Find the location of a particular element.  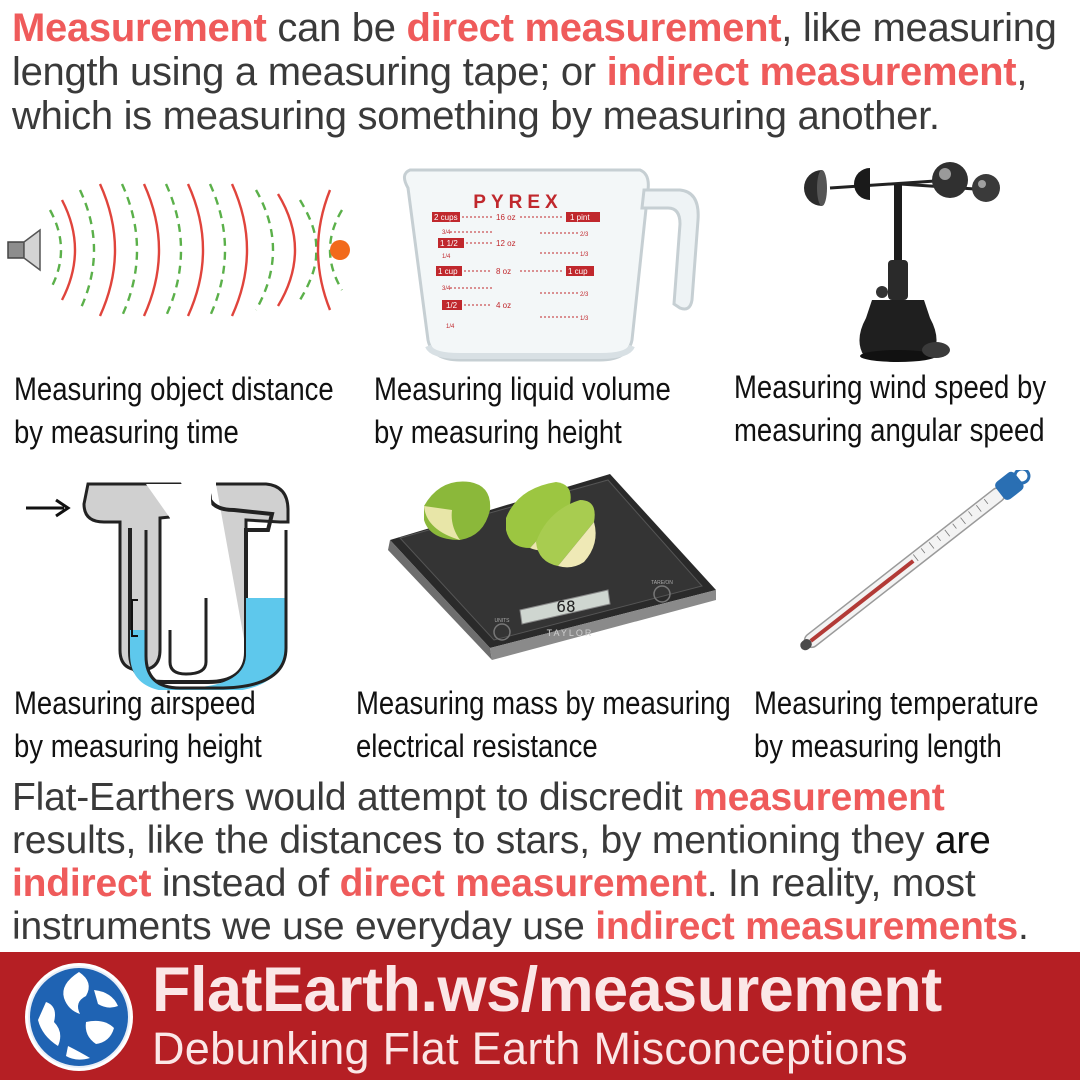

footer-tagline: Debunking Flat Earth Misconceptions is located at coordinates (530, 1048).